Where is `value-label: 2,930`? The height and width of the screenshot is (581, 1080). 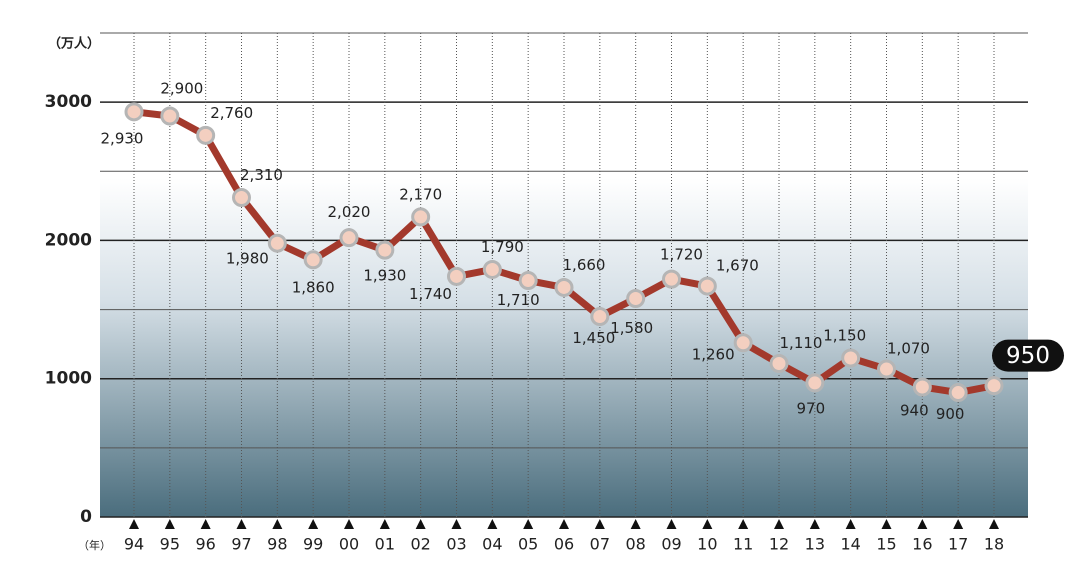
value-label: 2,930 is located at coordinates (122, 138).